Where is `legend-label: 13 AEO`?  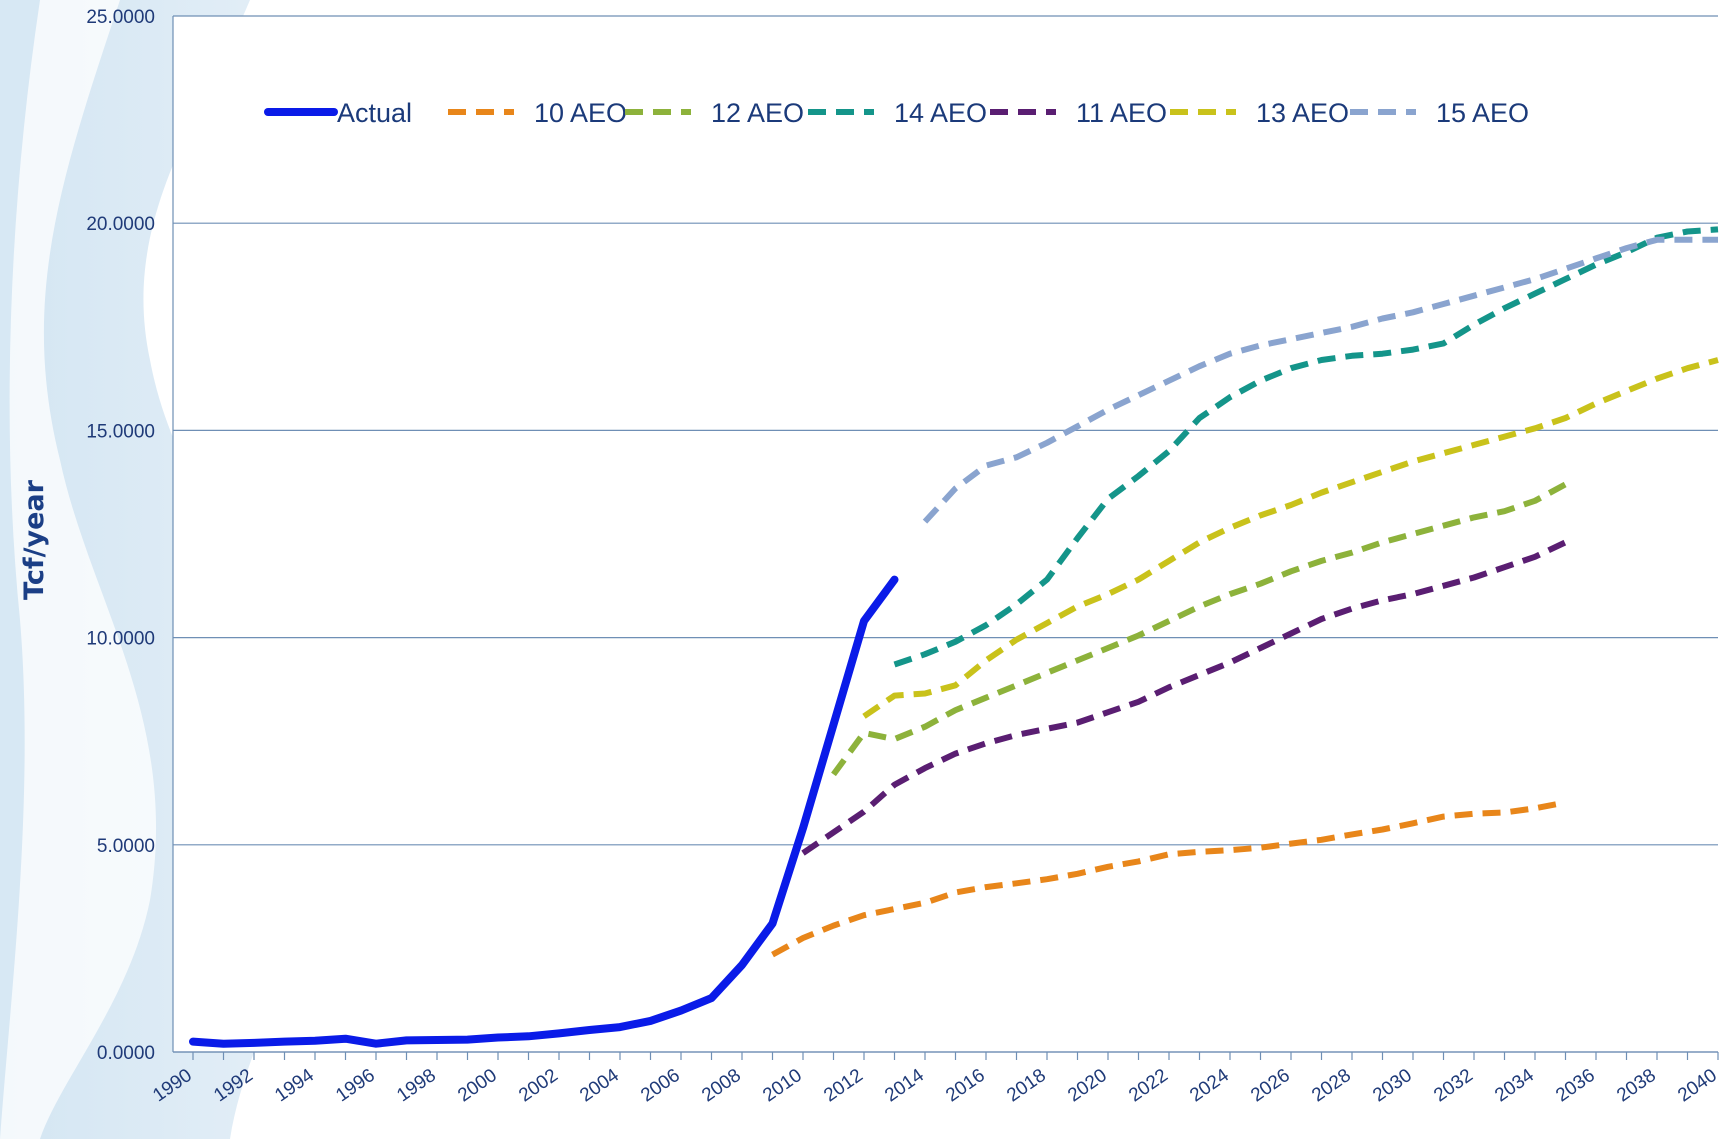 legend-label: 13 AEO is located at coordinates (1302, 113).